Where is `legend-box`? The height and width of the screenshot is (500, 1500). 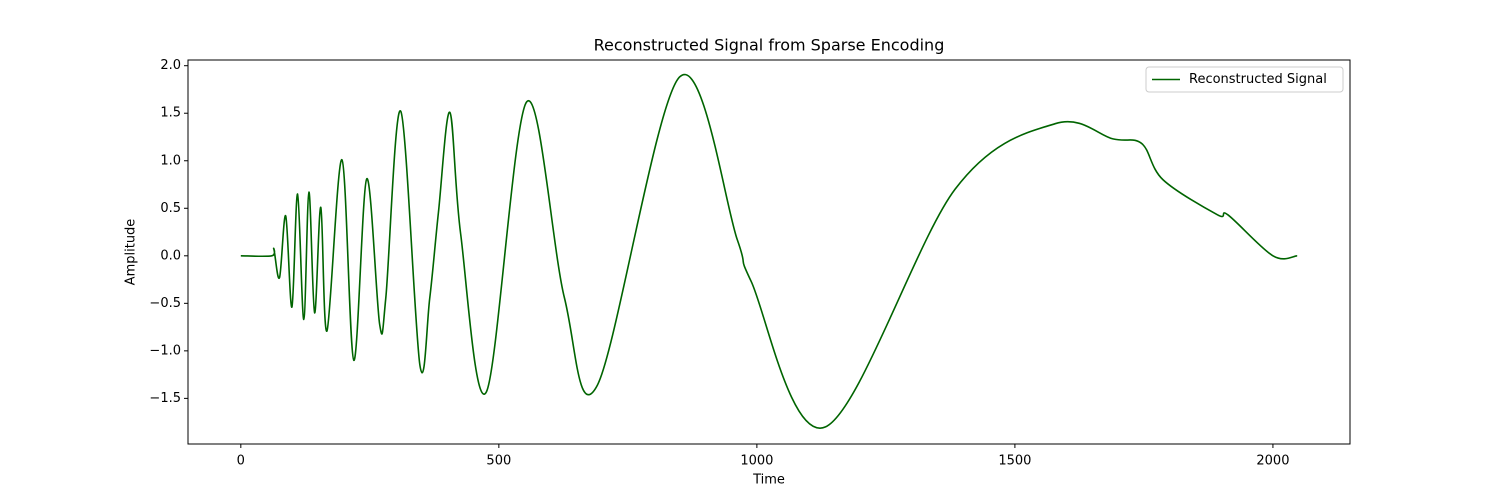 legend-box is located at coordinates (1244, 79).